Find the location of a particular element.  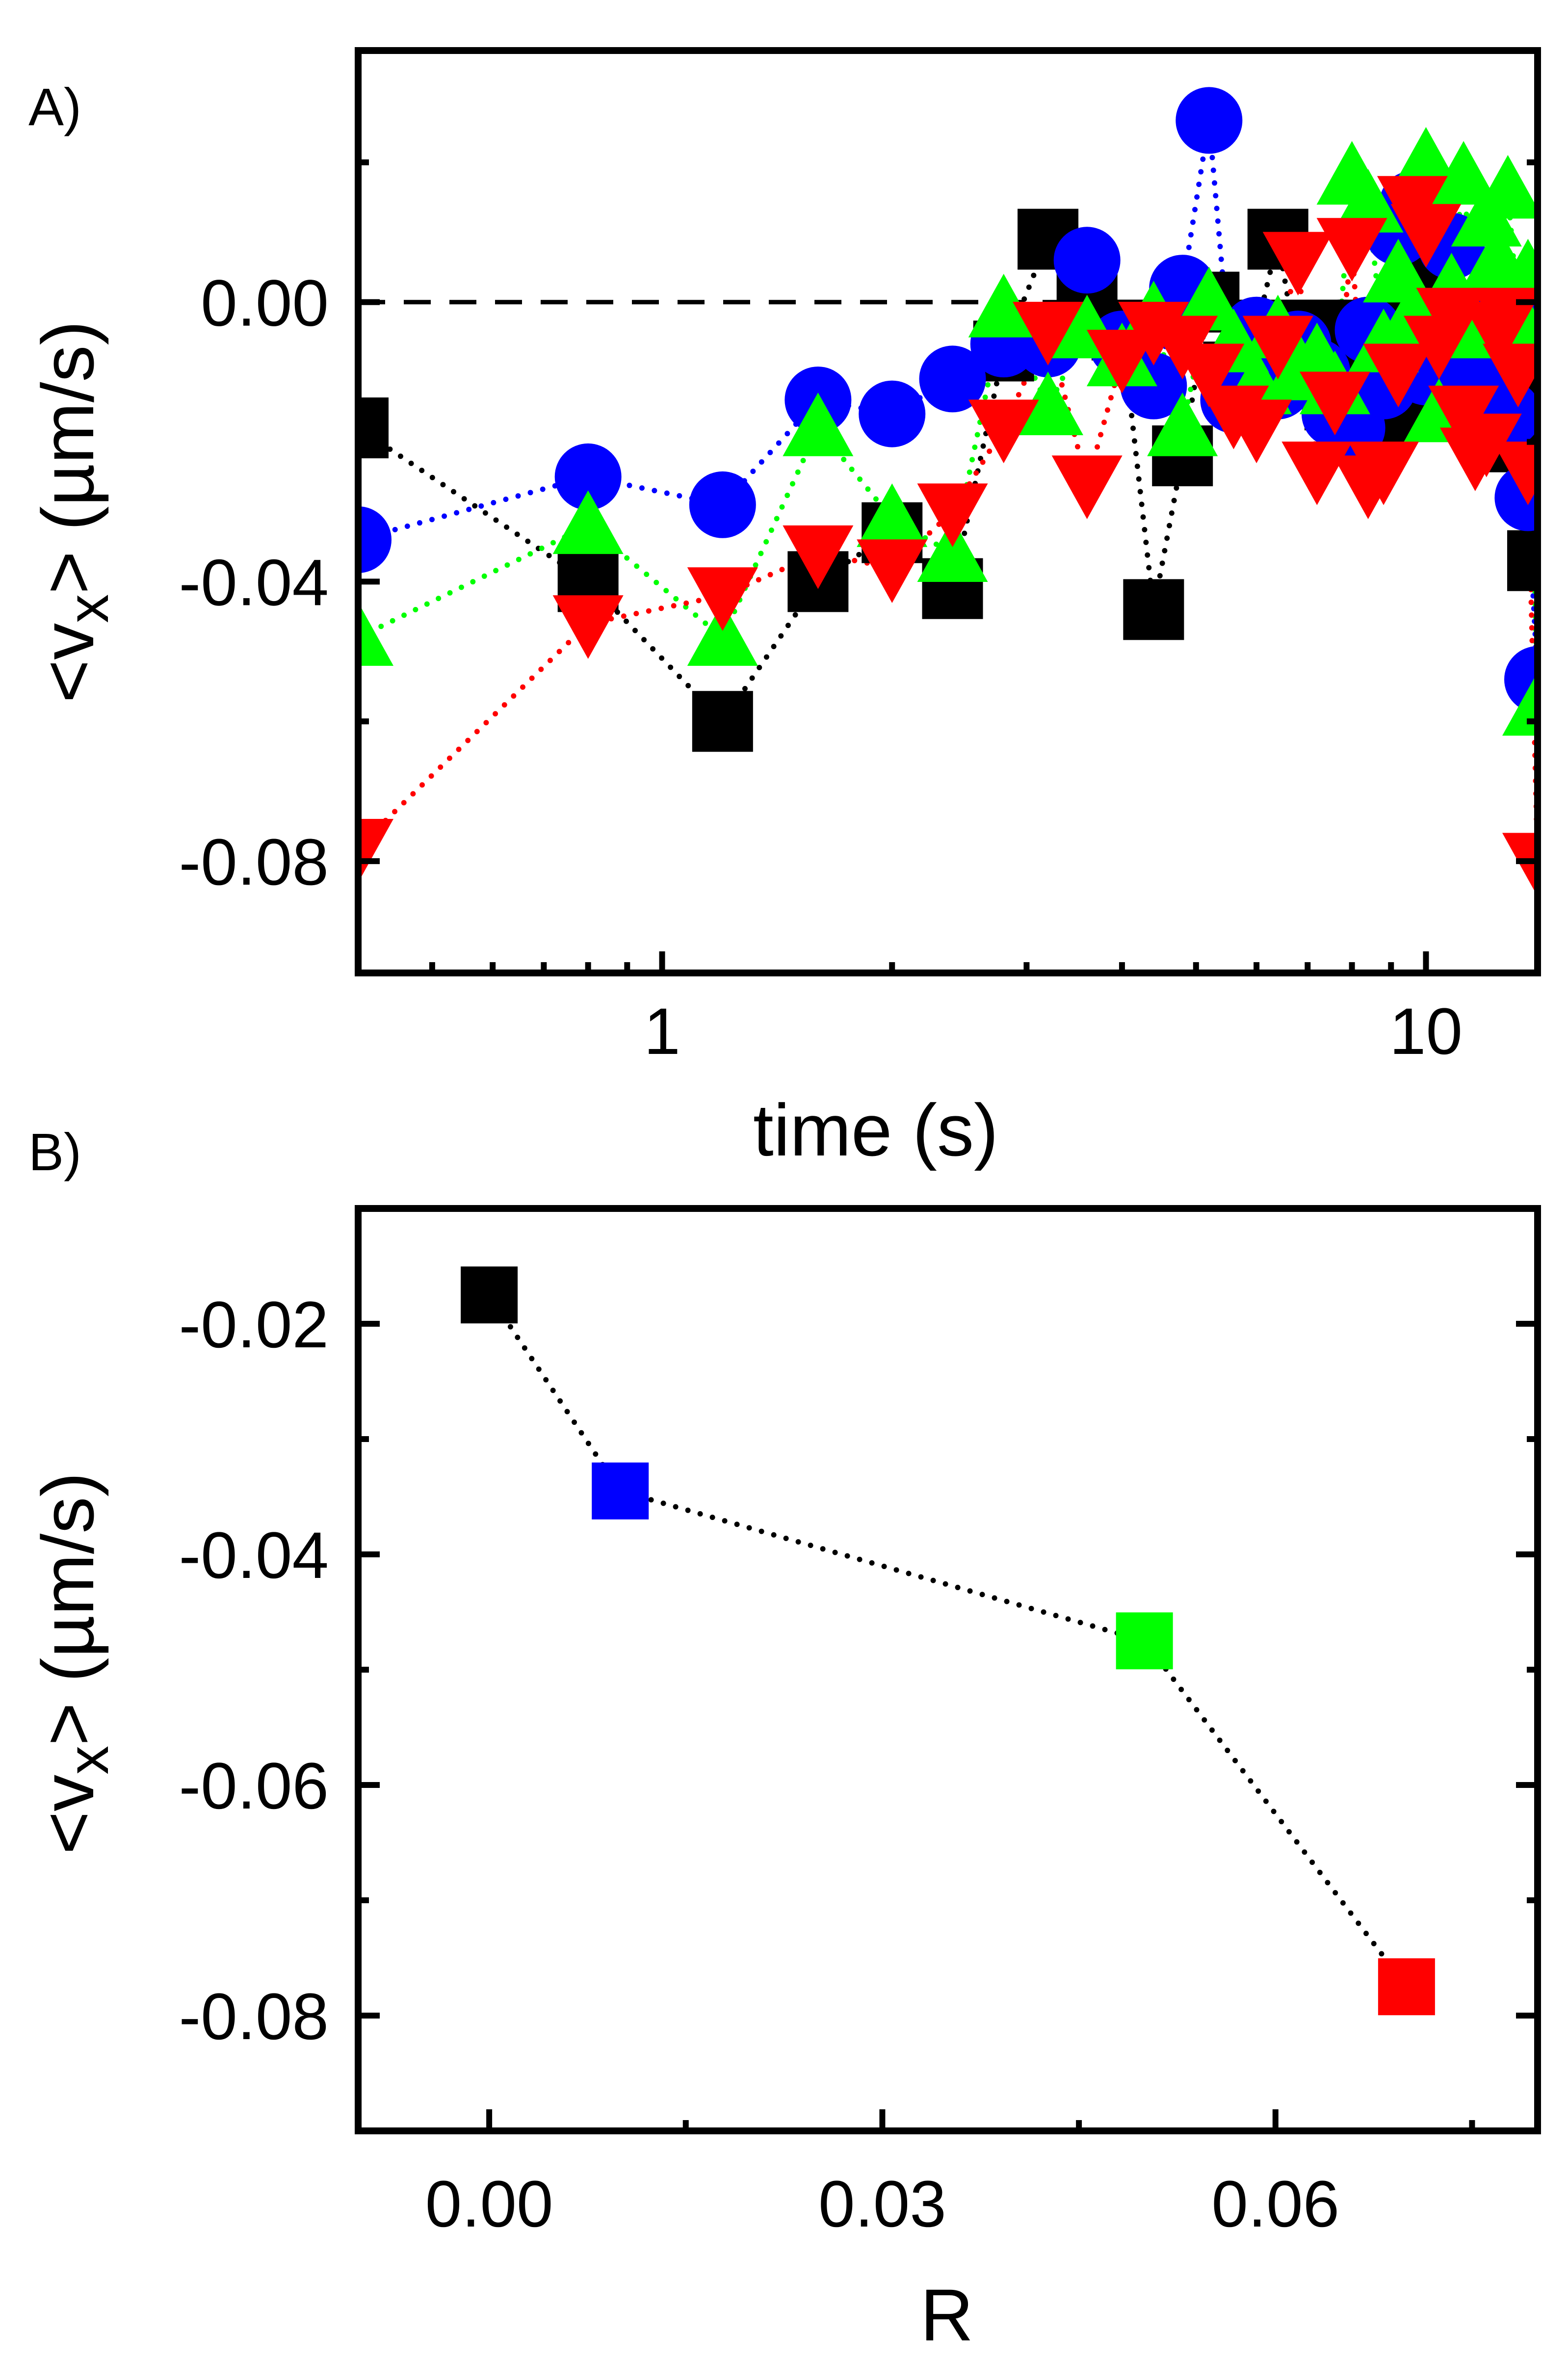

panel-a-x-axis-title: time (s) is located at coordinates (876, 1130).